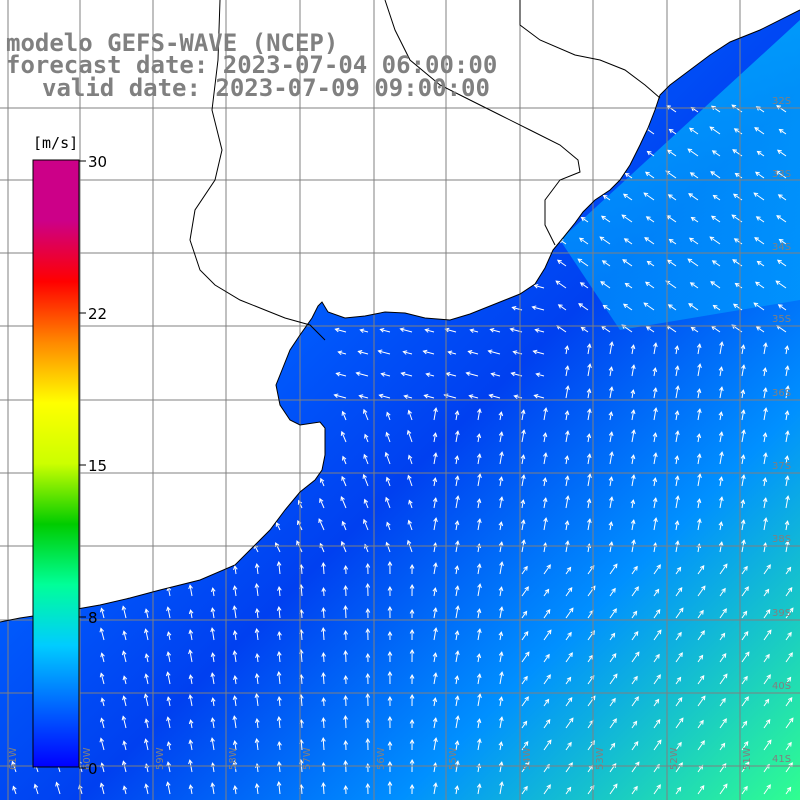 Image resolution: width=800 pixels, height=800 pixels. What do you see at coordinates (380, 758) in the screenshot?
I see `longitude-labels: 61W 60W 59W 58W 57W 56W 55W 54W 53W 52W 51W` at bounding box center [380, 758].